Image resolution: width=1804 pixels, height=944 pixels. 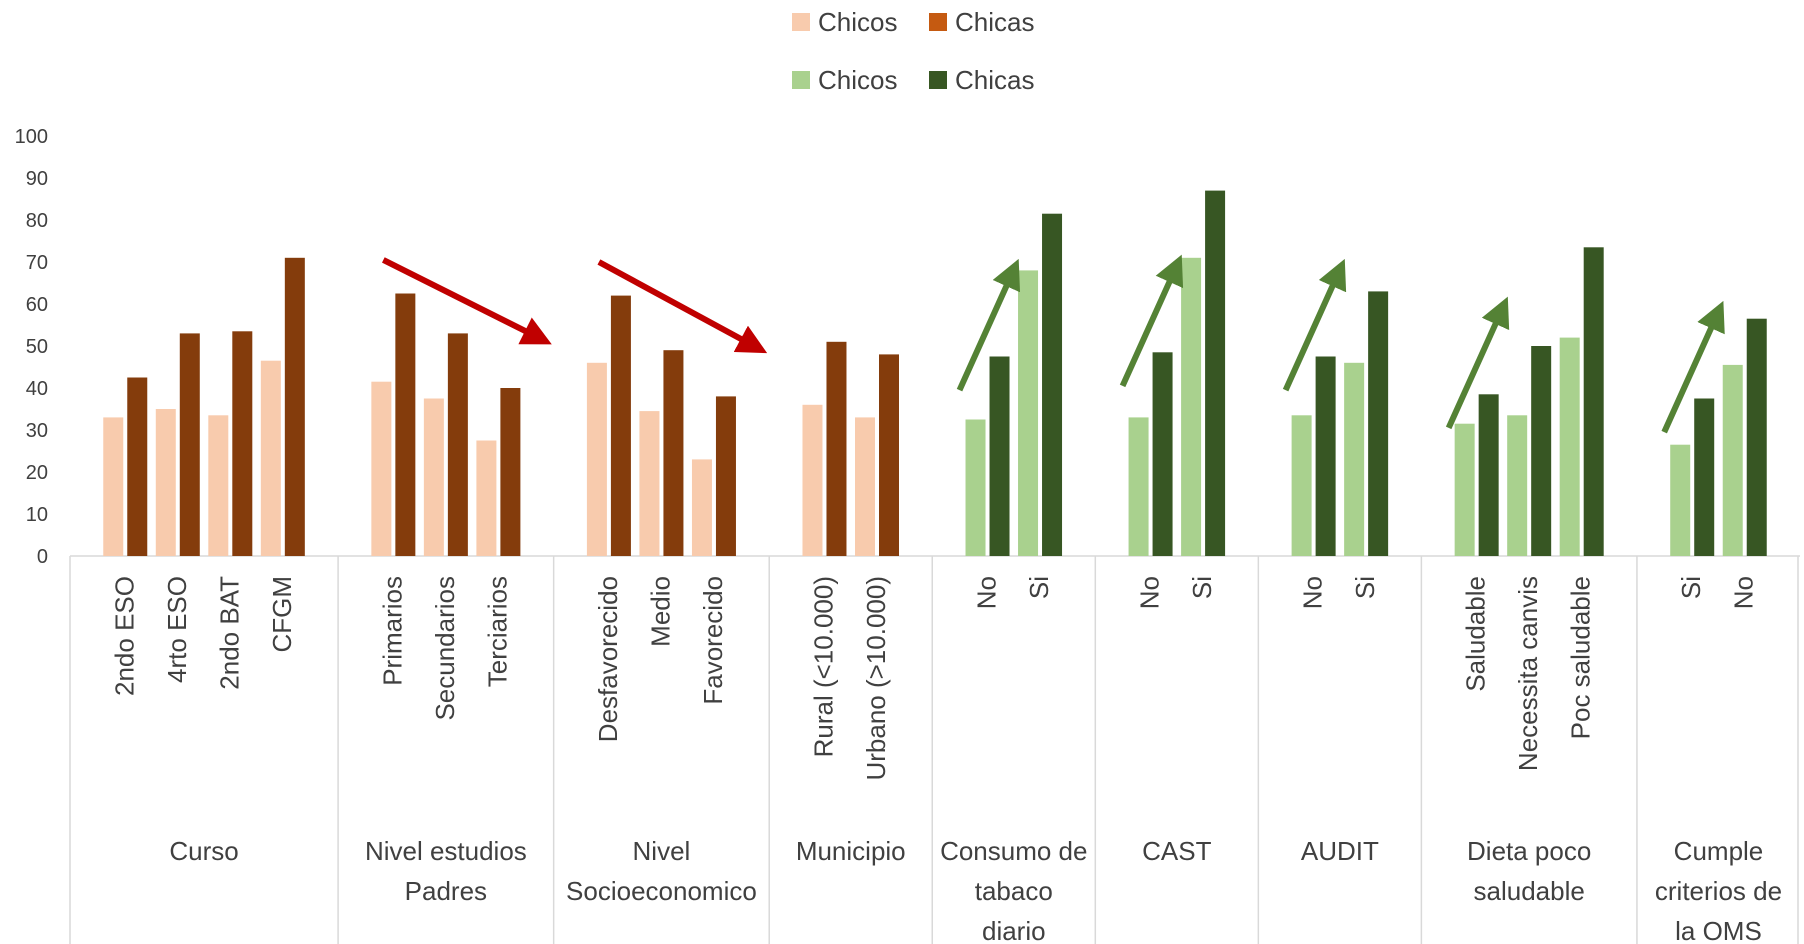 I want to click on group-label: Cumple criterios de la OMS, so click(x=1718, y=890).